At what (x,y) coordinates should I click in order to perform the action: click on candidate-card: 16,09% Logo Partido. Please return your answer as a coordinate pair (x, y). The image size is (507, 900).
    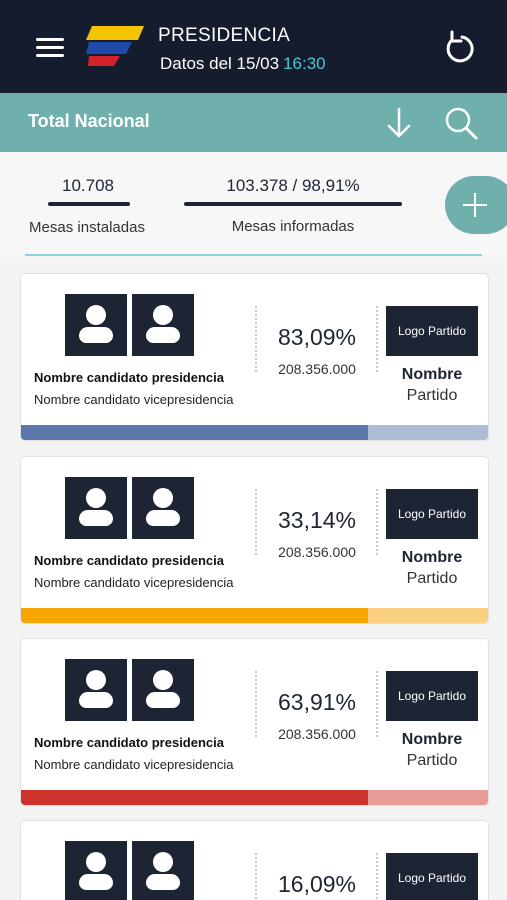
    Looking at the image, I should click on (254, 860).